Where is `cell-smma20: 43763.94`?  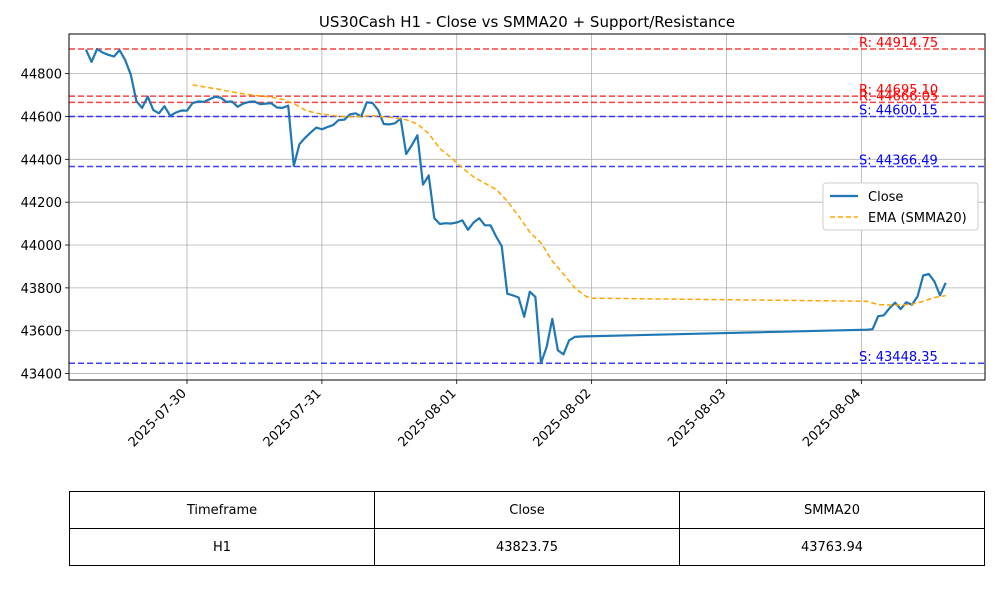 cell-smma20: 43763.94 is located at coordinates (832, 547).